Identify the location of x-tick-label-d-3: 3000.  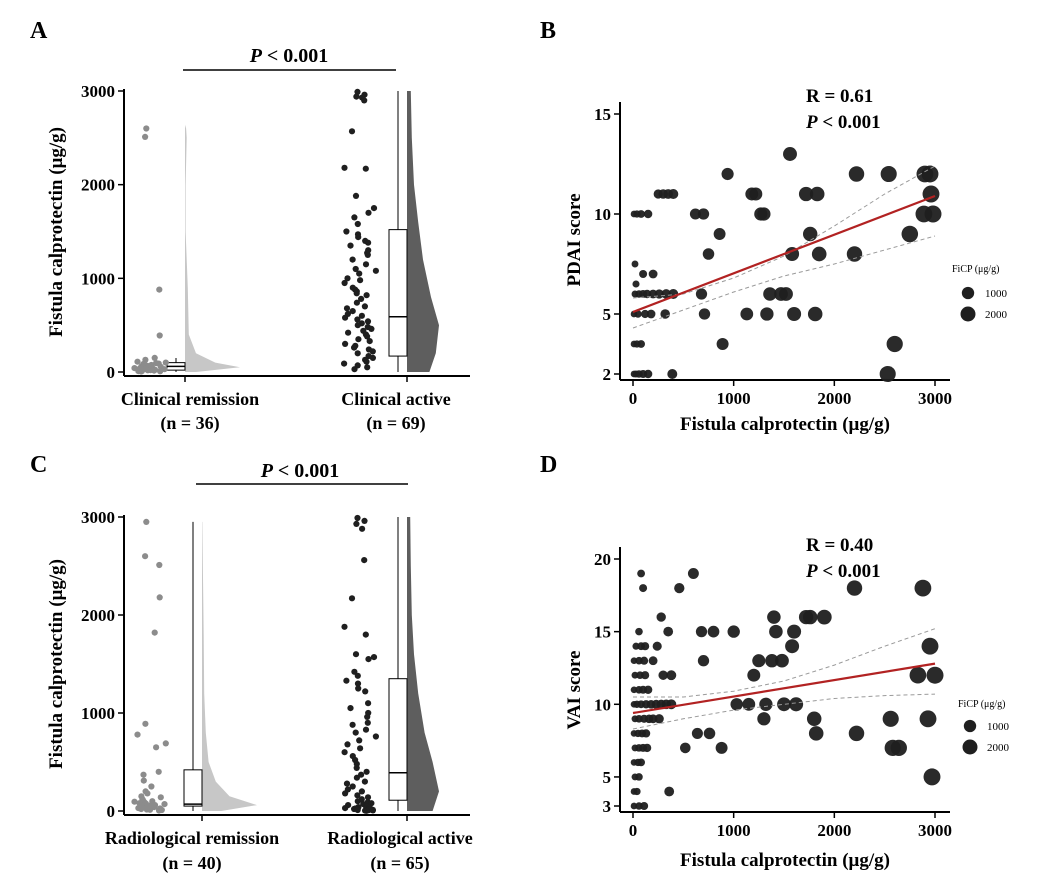
(935, 830).